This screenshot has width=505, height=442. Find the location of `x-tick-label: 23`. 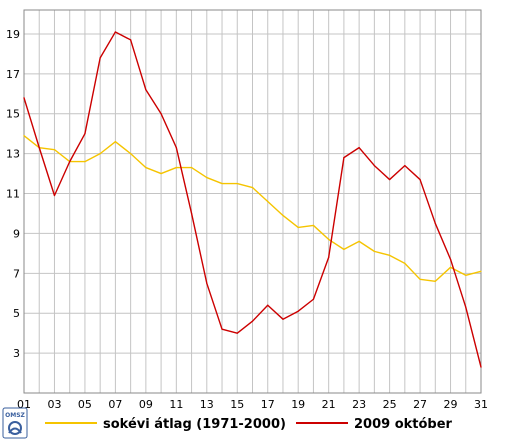

x-tick-label: 23 is located at coordinates (359, 404).